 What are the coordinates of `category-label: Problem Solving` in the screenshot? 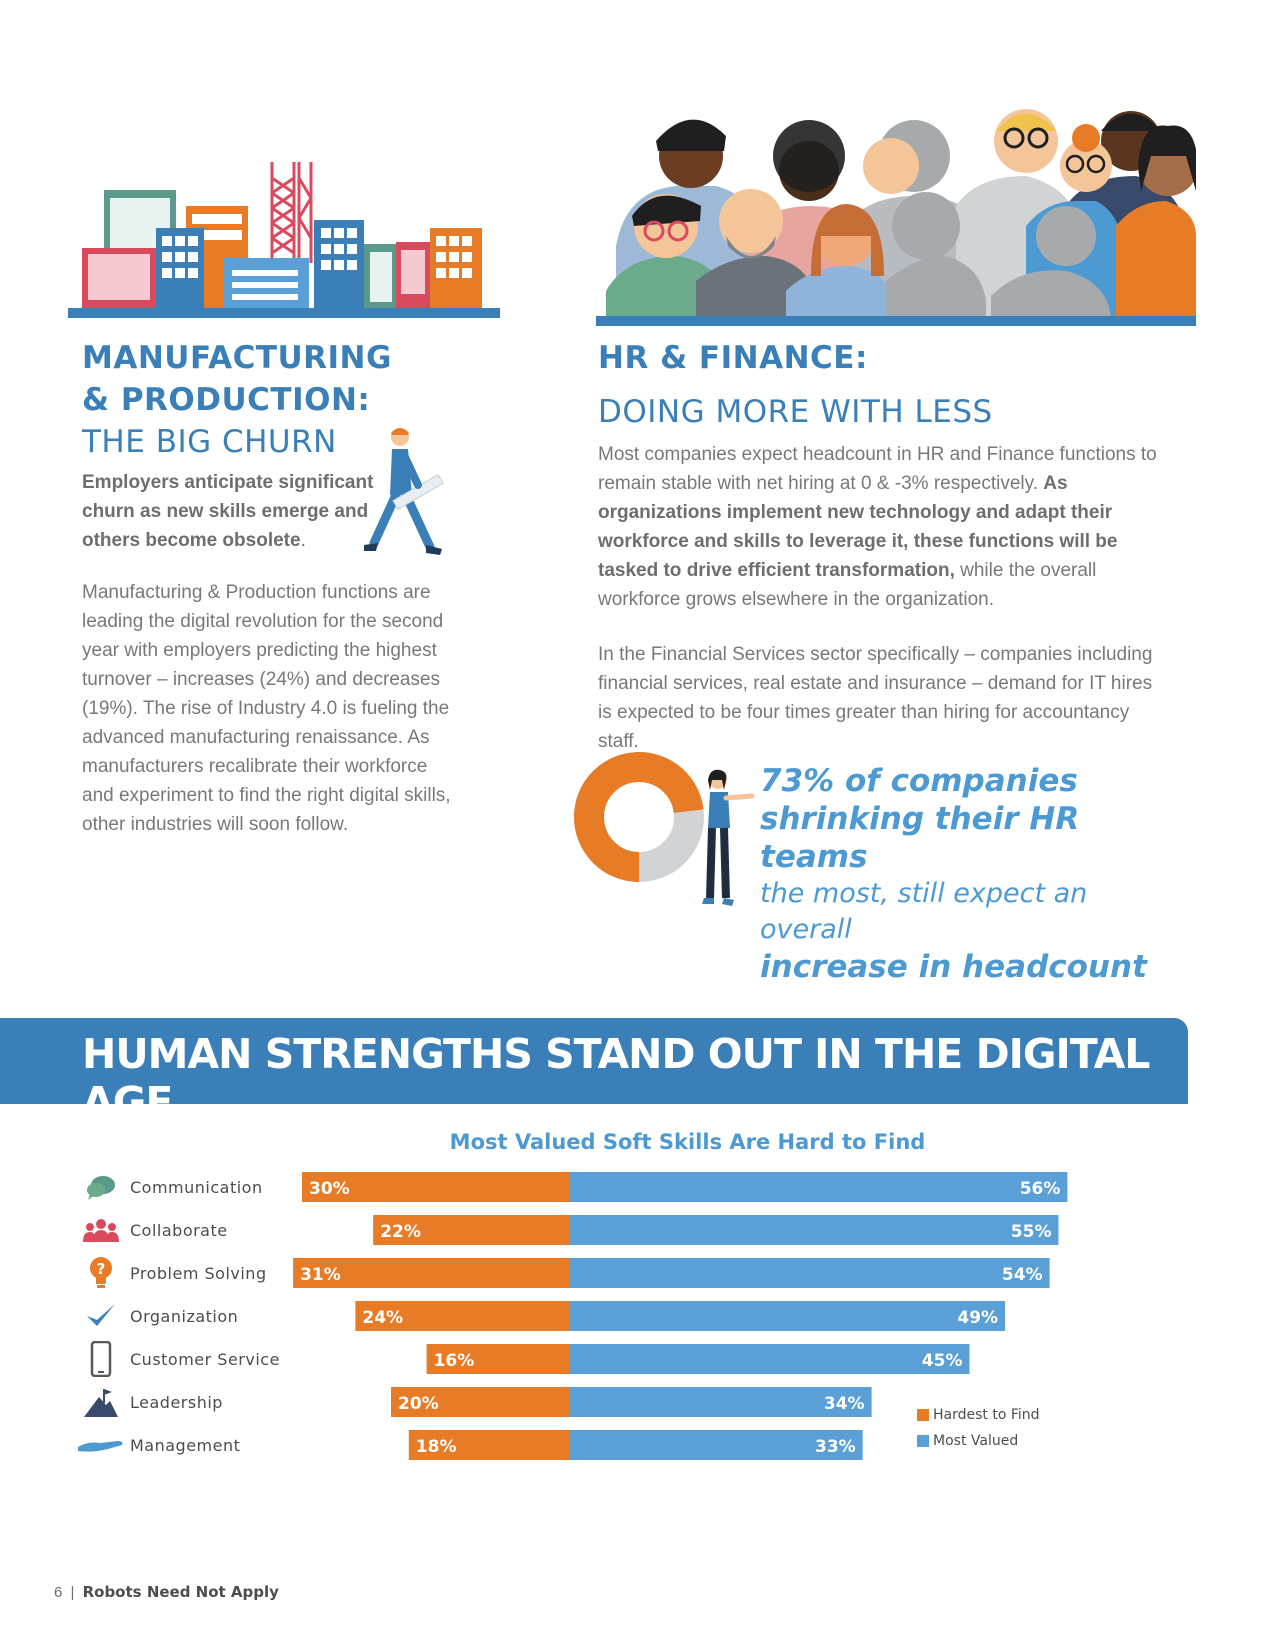 It's located at (198, 1273).